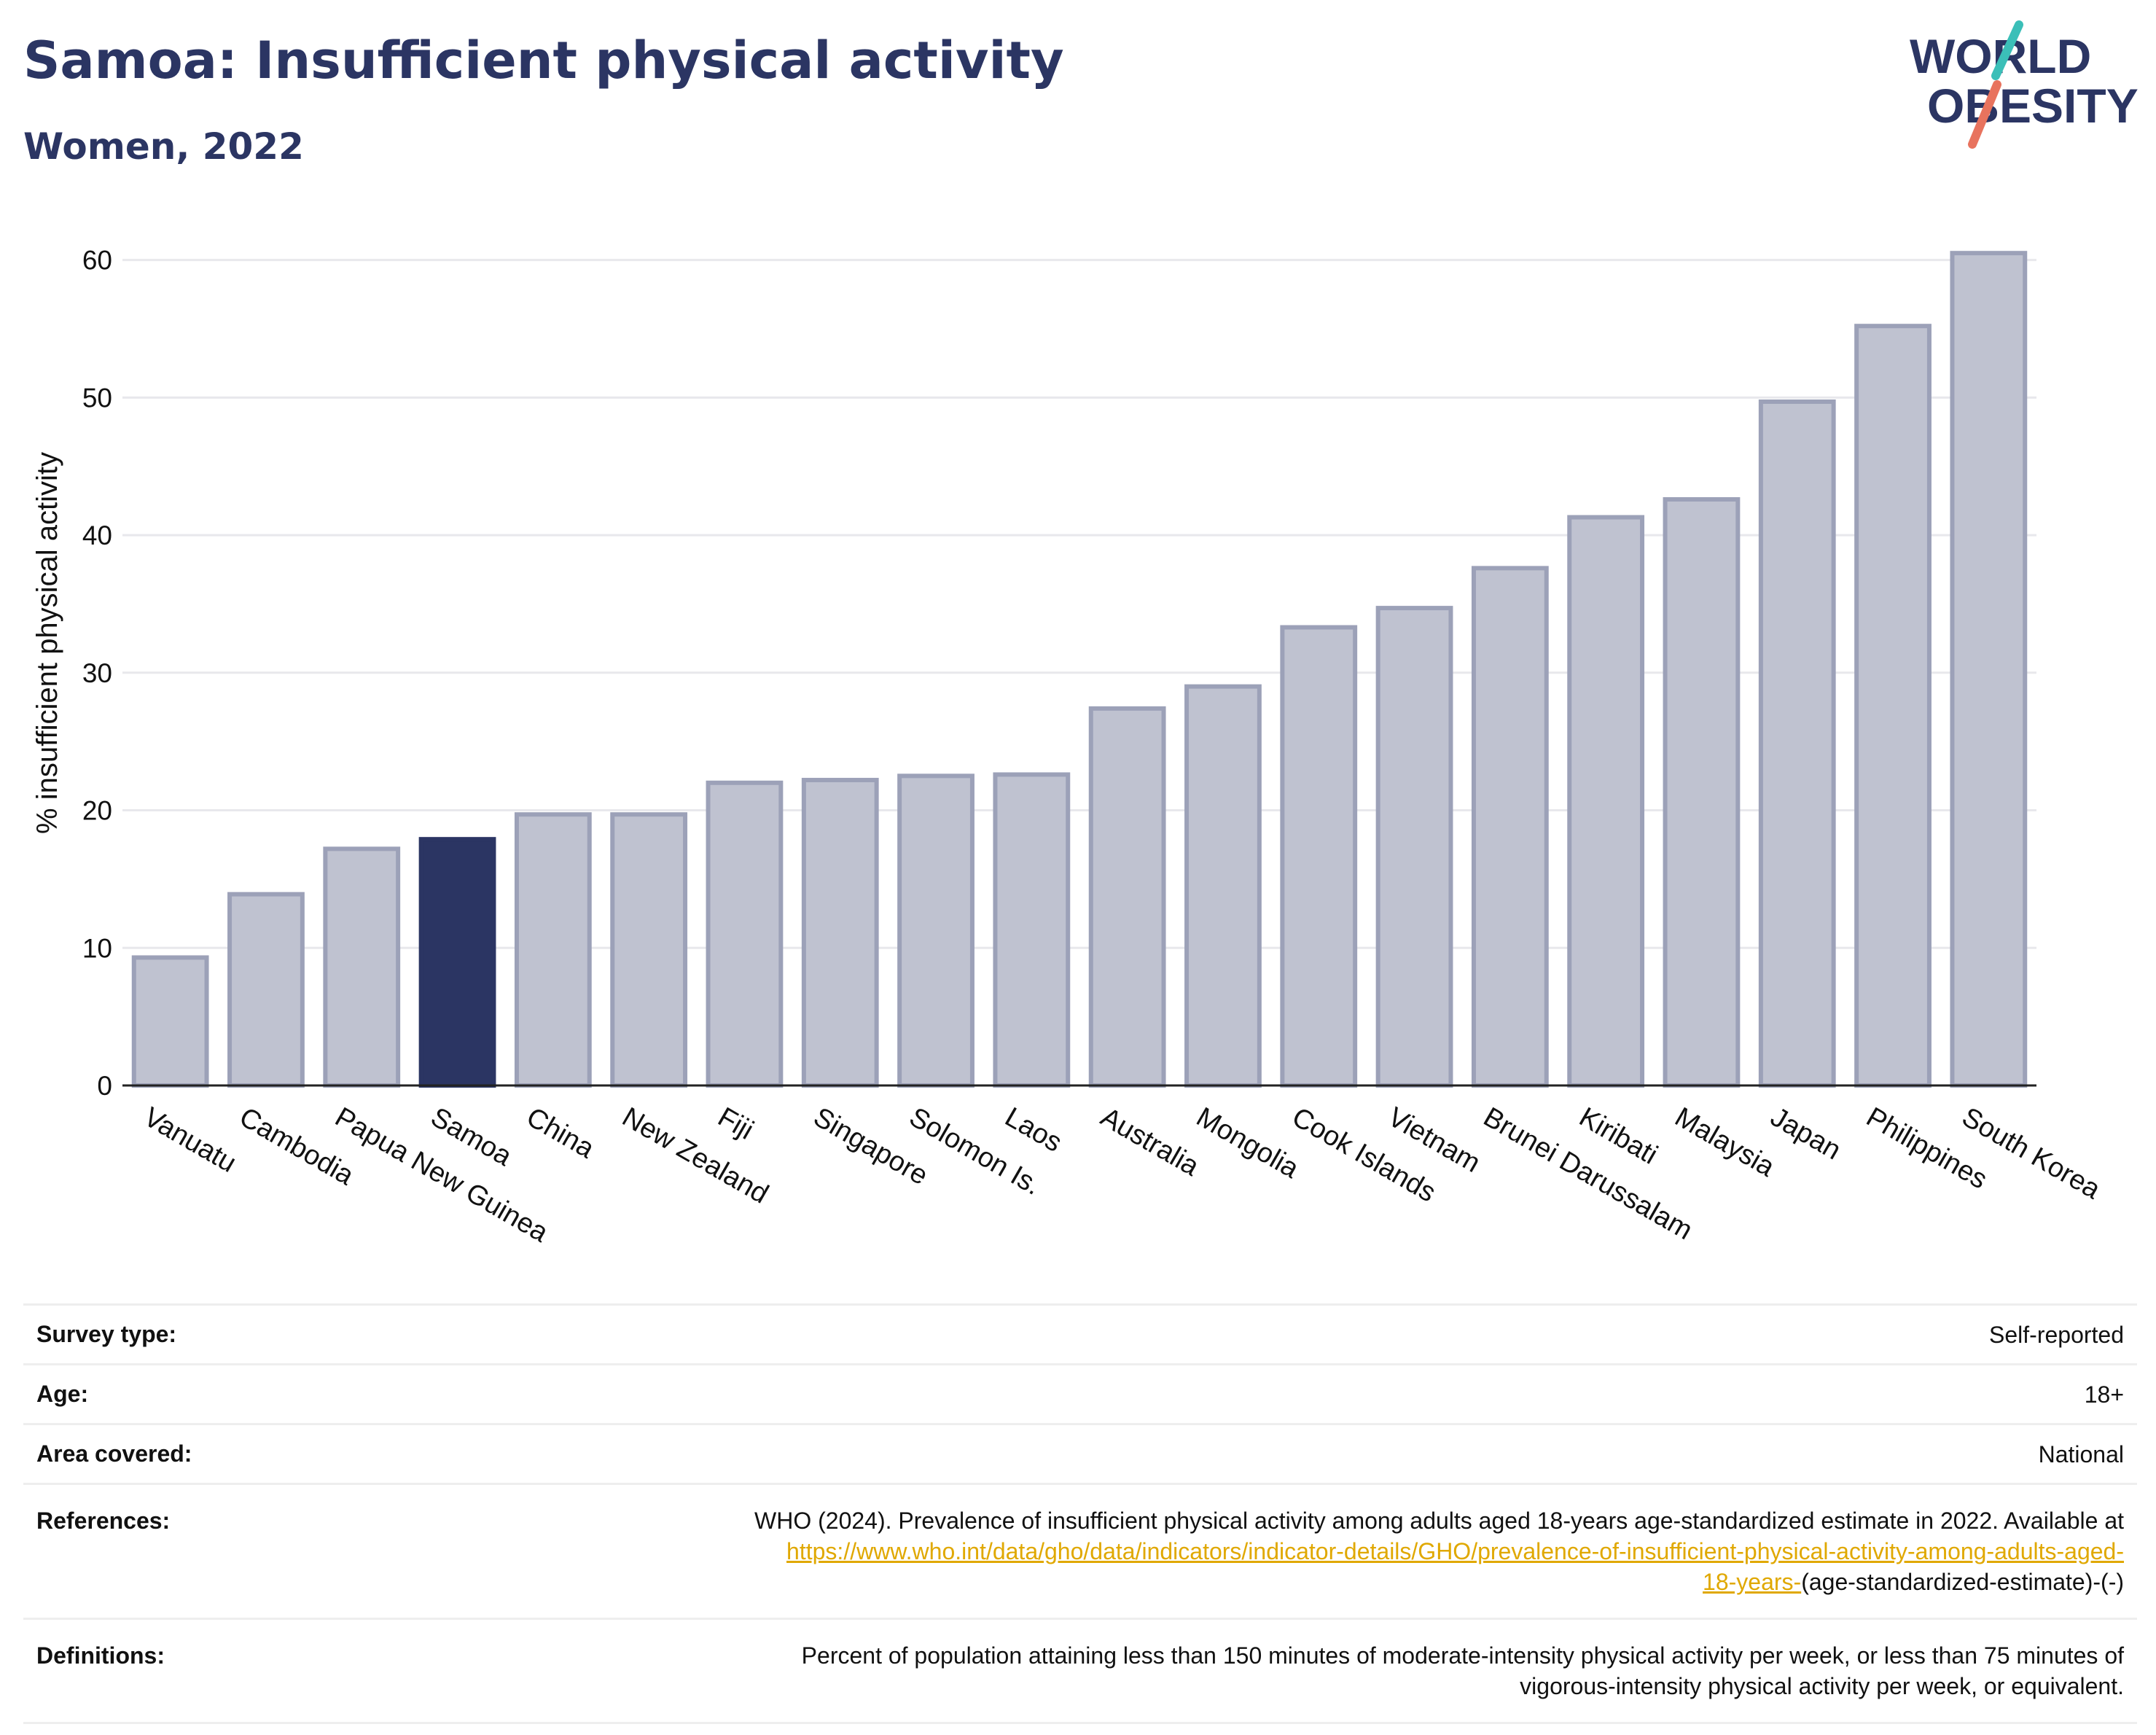 This screenshot has height=1735, width=2156. Describe the element at coordinates (170, 1021) in the screenshot. I see `bar-vanuatu` at that location.